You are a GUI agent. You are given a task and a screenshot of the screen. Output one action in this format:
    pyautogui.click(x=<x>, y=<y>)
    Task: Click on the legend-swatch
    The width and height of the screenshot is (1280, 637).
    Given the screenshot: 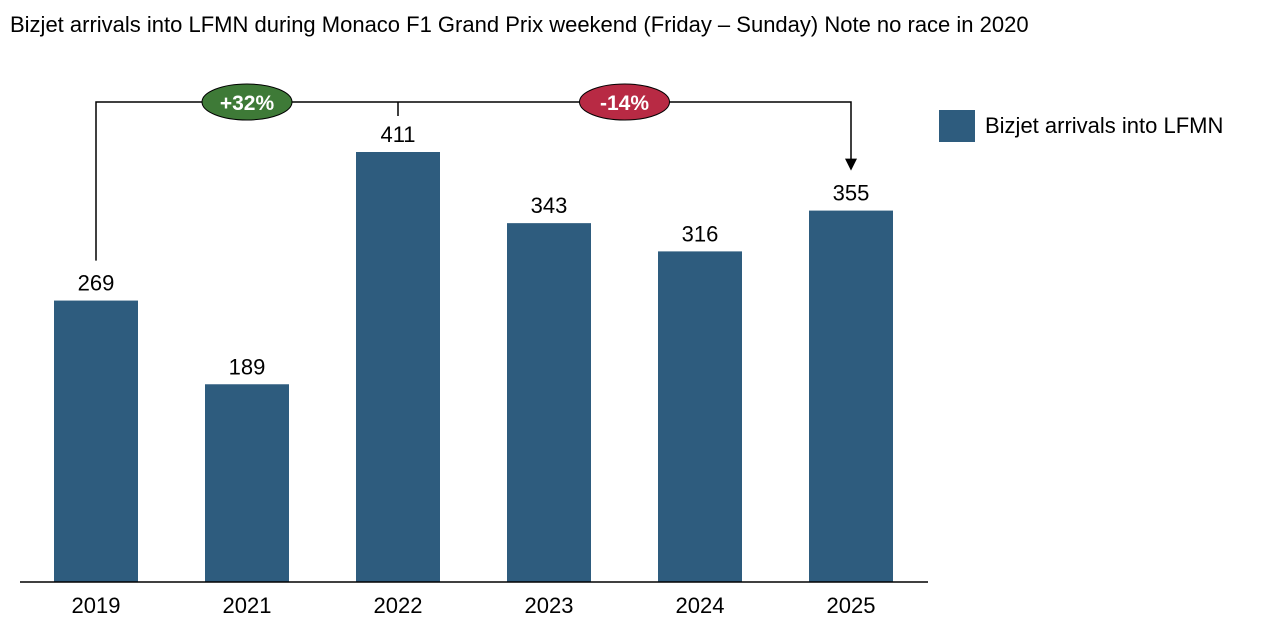 What is the action you would take?
    pyautogui.click(x=957, y=126)
    